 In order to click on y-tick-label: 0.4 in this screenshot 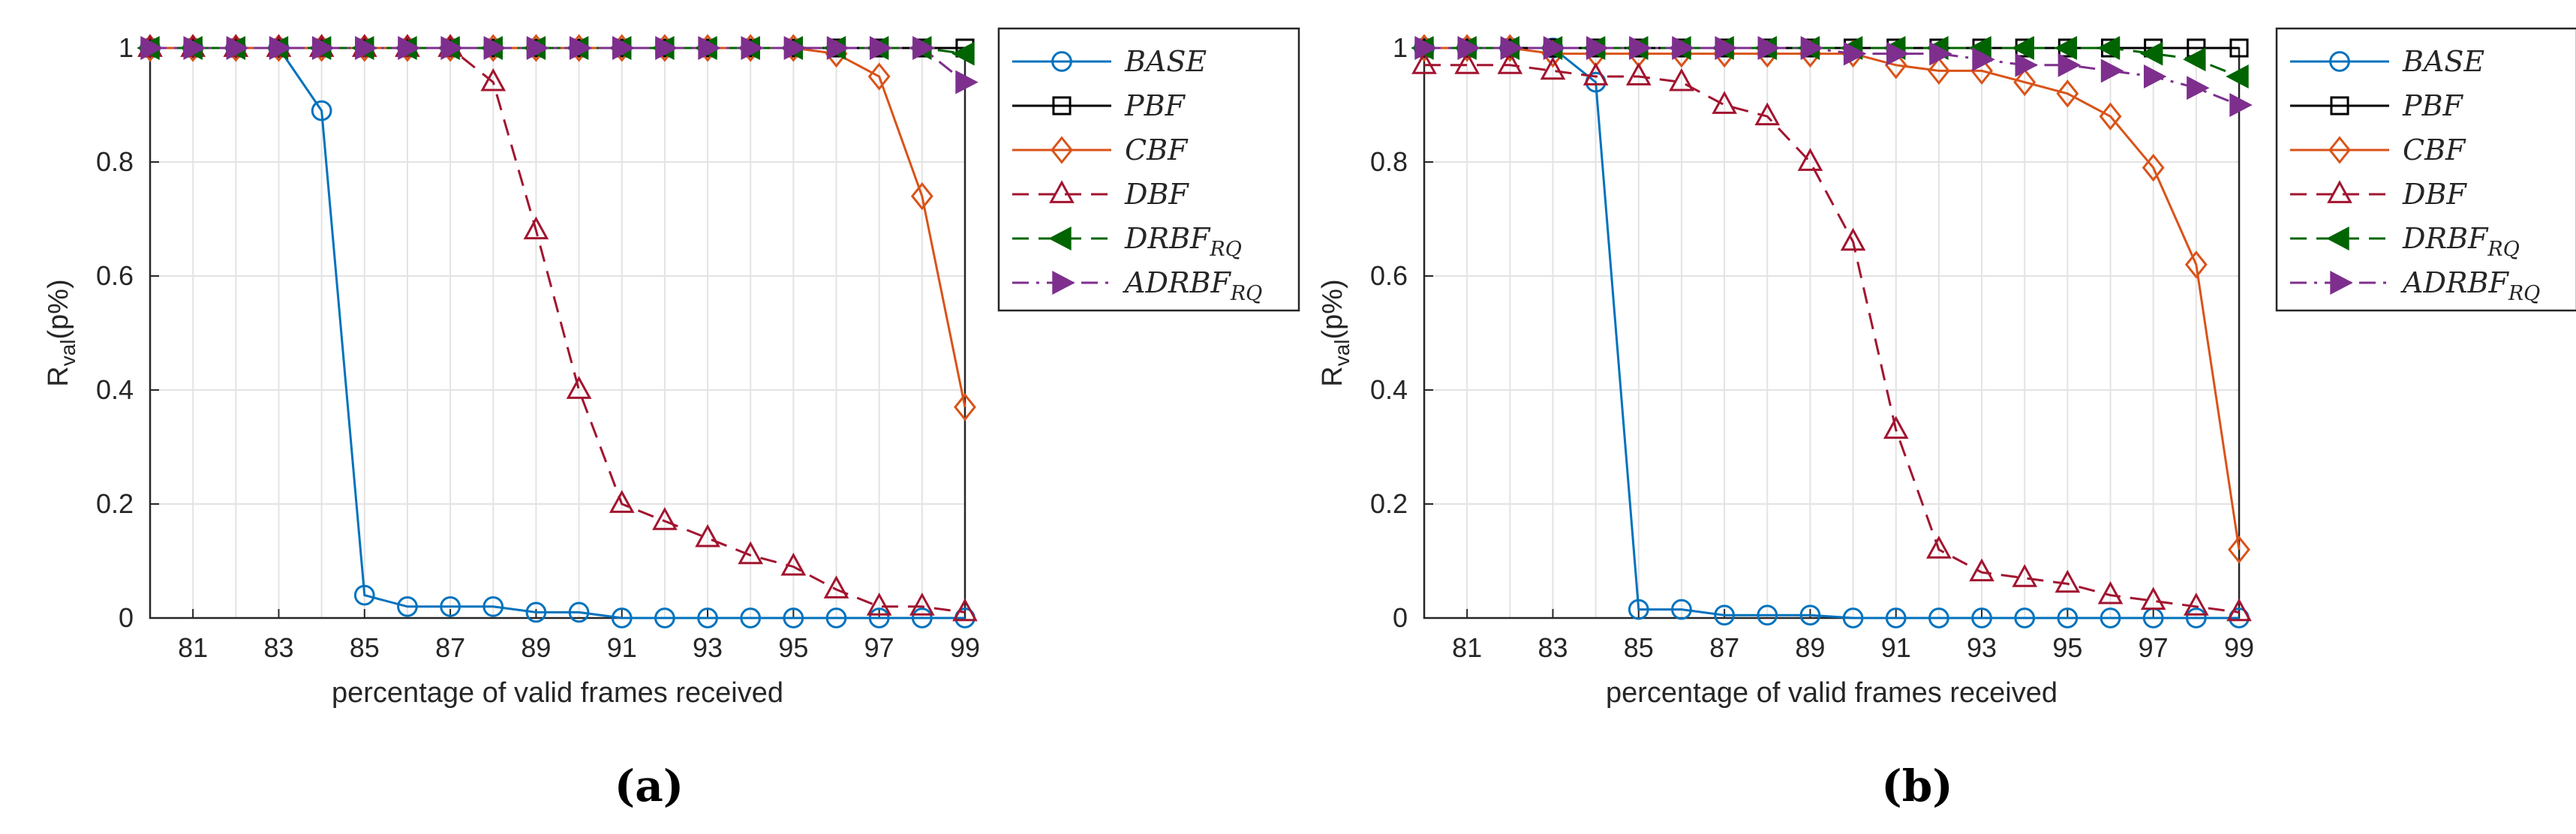, I will do `click(115, 389)`.